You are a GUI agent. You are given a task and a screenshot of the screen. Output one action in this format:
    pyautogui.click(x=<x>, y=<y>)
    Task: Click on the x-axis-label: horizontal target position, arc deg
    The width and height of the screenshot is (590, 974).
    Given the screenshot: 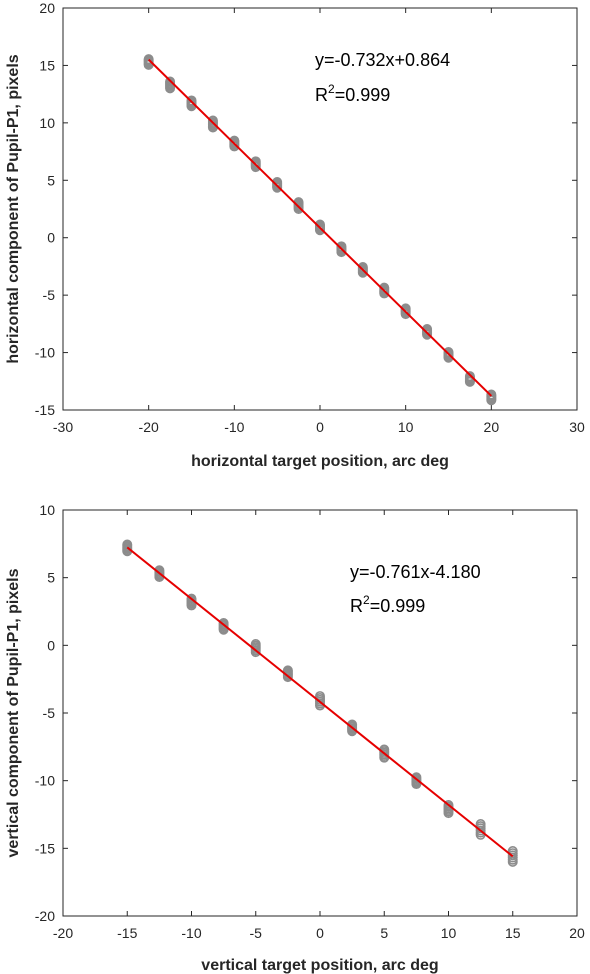 What is the action you would take?
    pyautogui.click(x=320, y=461)
    